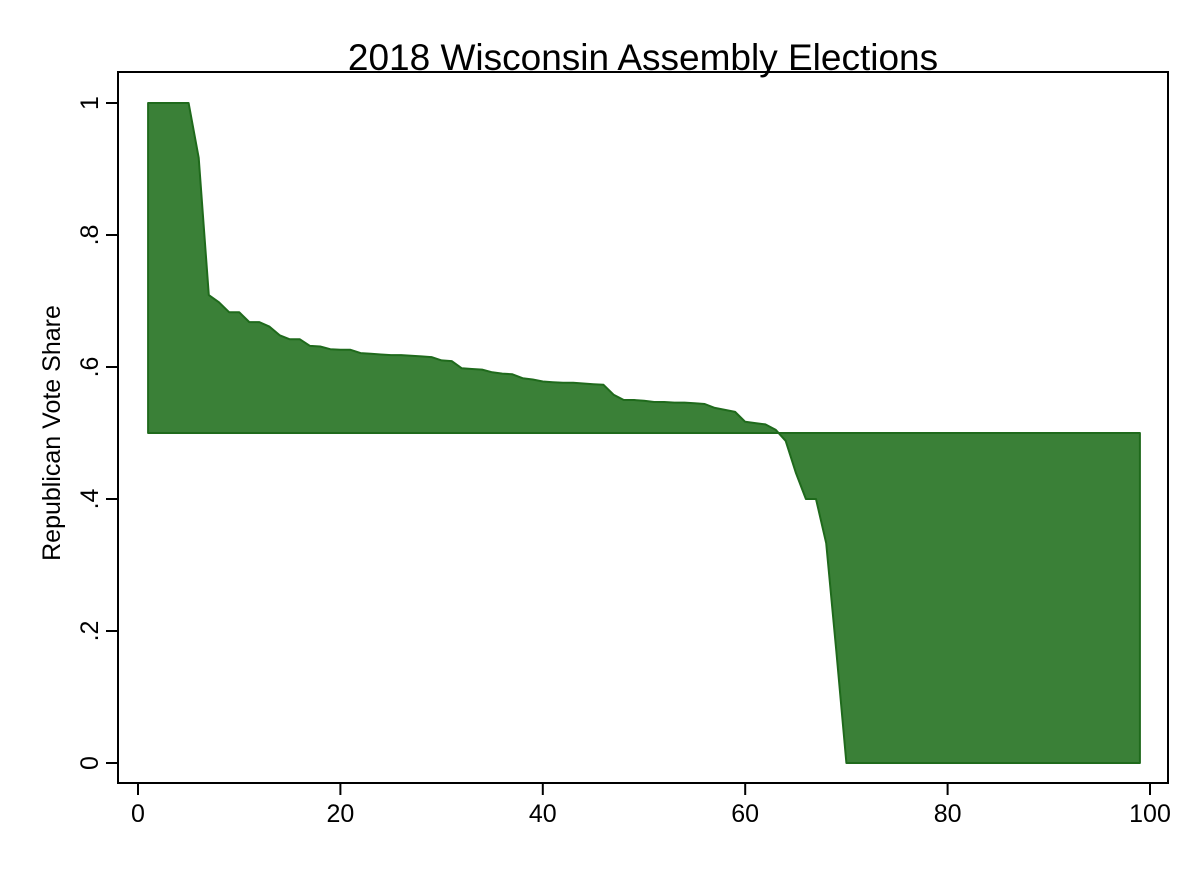 This screenshot has height=872, width=1200. Describe the element at coordinates (97, 433) in the screenshot. I see `y-axis: 0 .2 .4 .6 .8 1` at that location.